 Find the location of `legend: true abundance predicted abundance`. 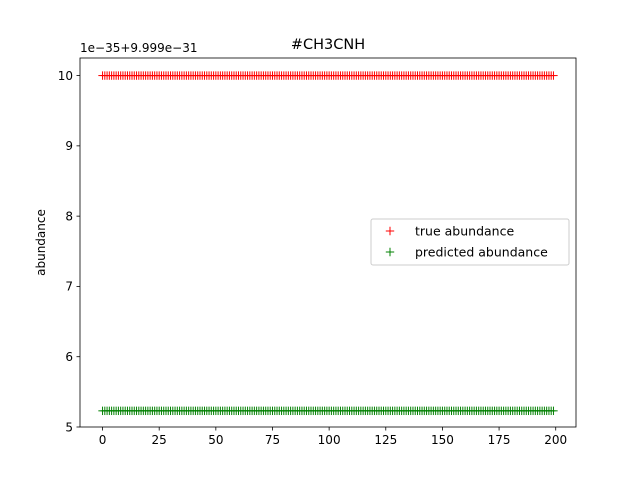

legend: true abundance predicted abundance is located at coordinates (470, 242).